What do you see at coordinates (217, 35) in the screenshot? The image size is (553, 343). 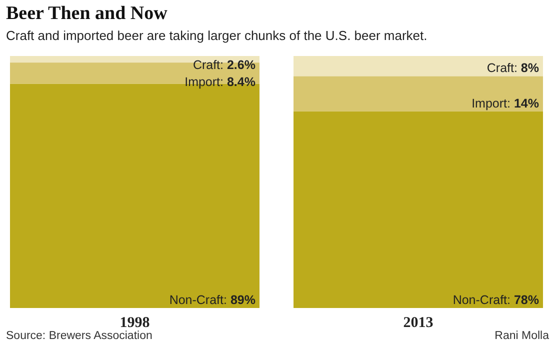 I see `chart-subtitle: Craft and imported beer are taking larger chunks of the U.S. beer market.` at bounding box center [217, 35].